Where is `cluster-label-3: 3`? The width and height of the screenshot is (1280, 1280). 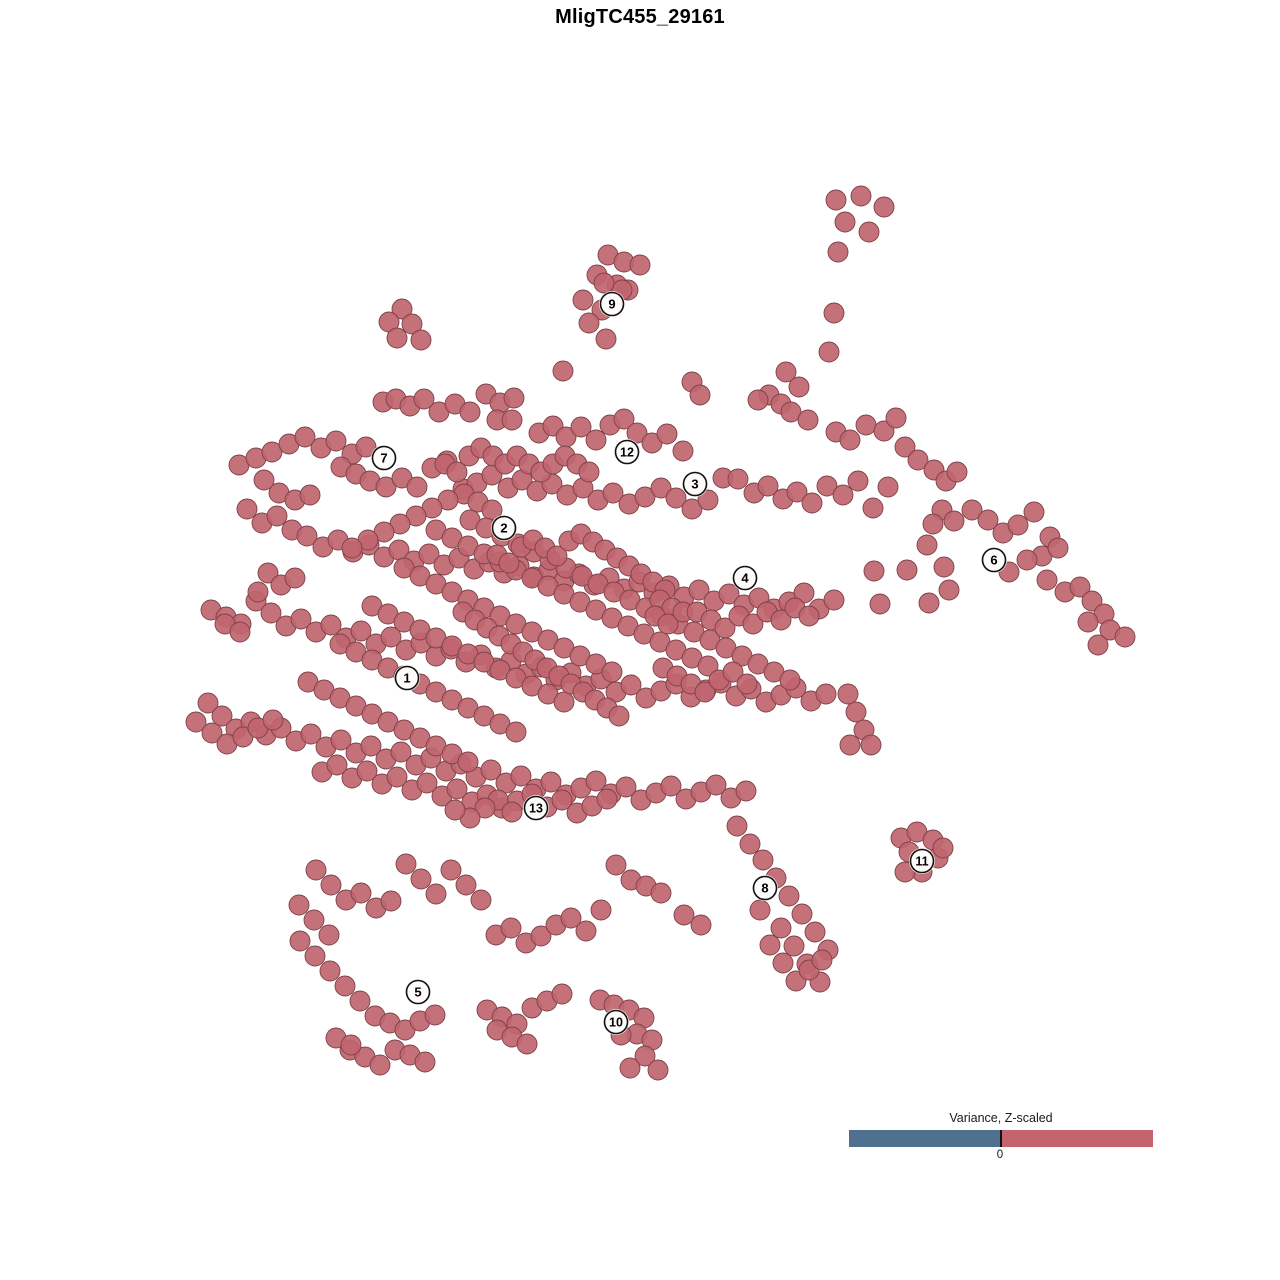 cluster-label-3: 3 is located at coordinates (695, 484).